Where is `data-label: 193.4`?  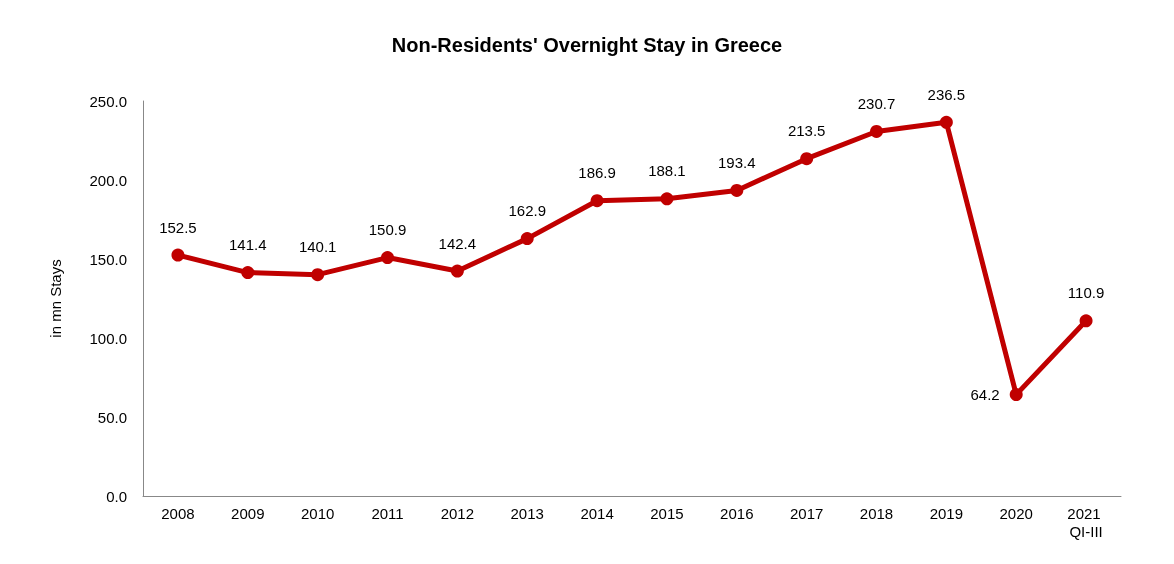
data-label: 193.4 is located at coordinates (737, 162).